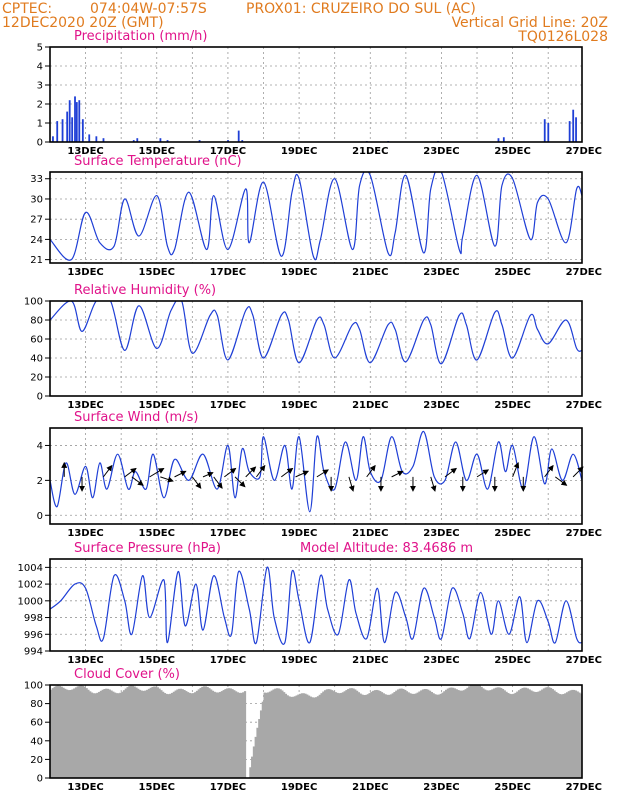  Describe the element at coordinates (370, 272) in the screenshot. I see `x-tick-label: 21DEC` at that location.